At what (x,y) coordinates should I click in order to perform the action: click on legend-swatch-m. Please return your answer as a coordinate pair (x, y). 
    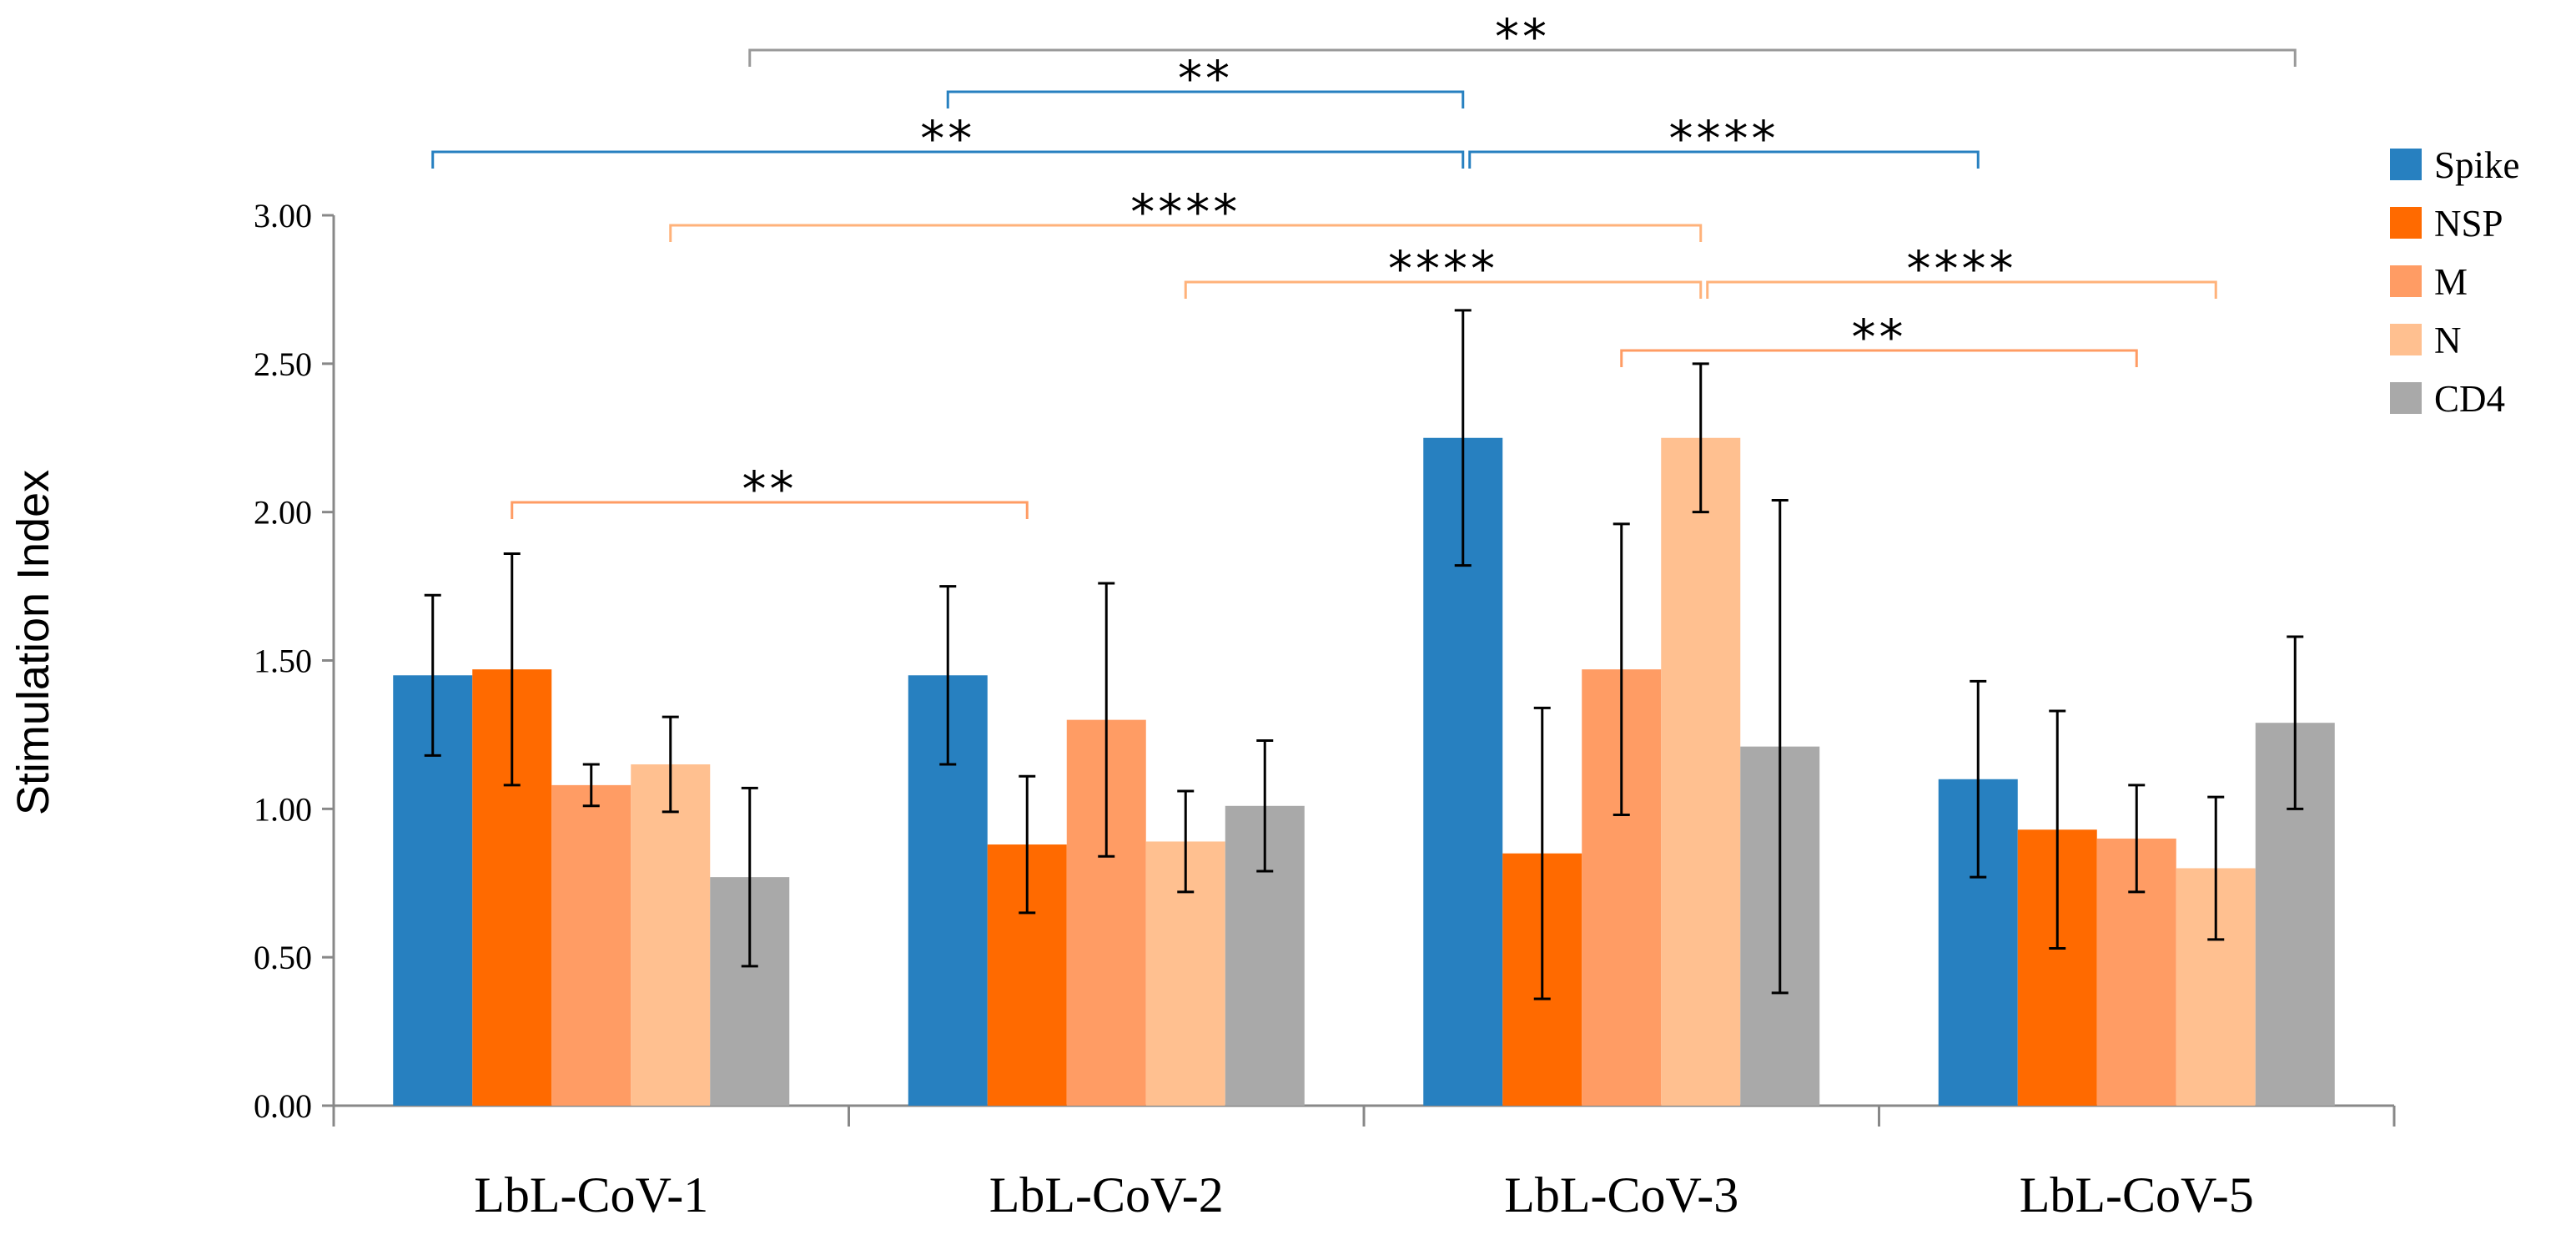
    Looking at the image, I should click on (2406, 281).